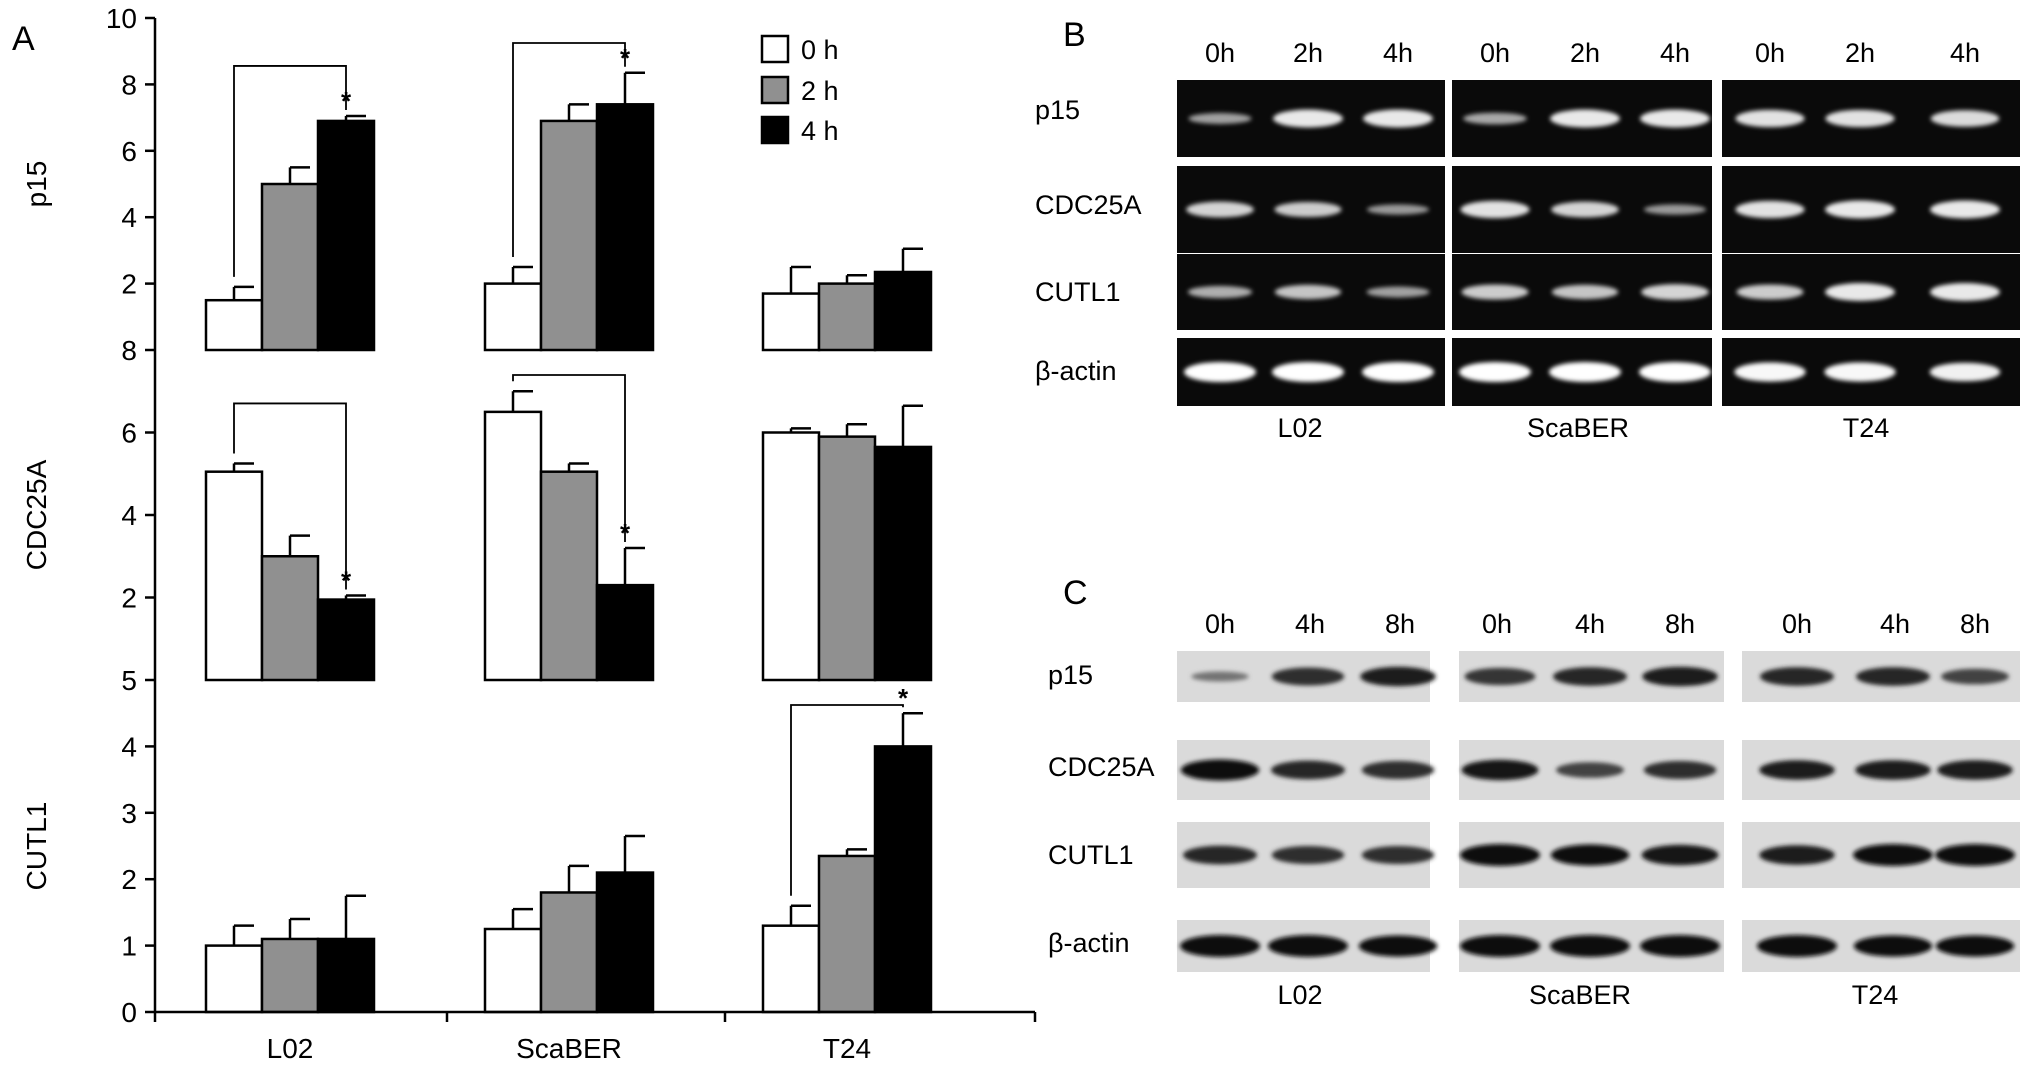 This screenshot has height=1071, width=2031. What do you see at coordinates (1089, 943) in the screenshot?
I see `blot-c-row-label: β-actin` at bounding box center [1089, 943].